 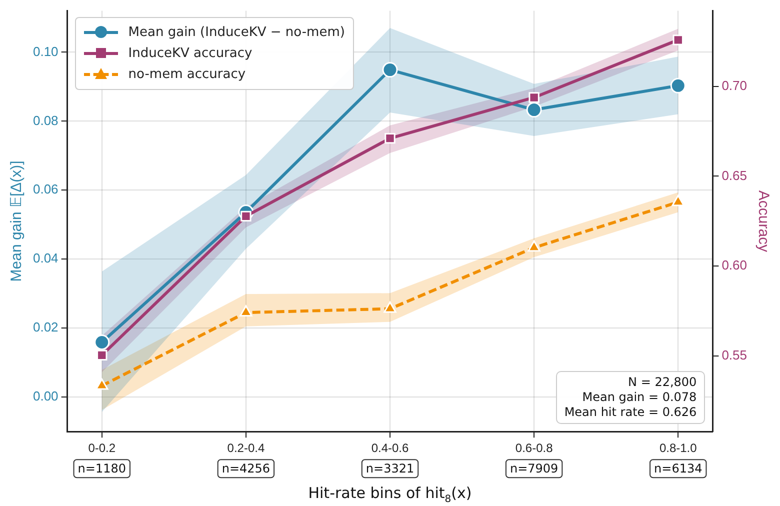 I want to click on y-axis-title: Mean gain 𝔼[Δ(x)], so click(x=17, y=221).